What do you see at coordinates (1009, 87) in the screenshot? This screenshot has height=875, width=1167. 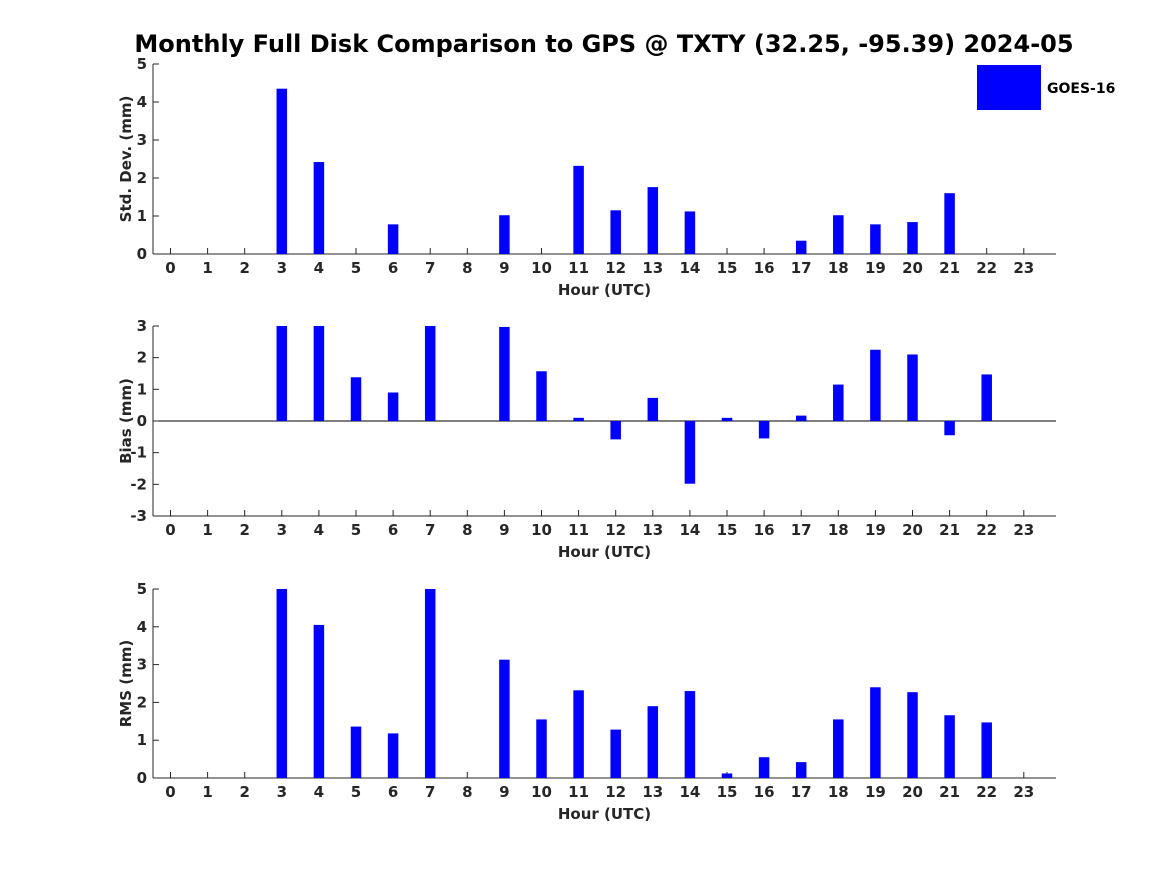 I see `legend-swatch` at bounding box center [1009, 87].